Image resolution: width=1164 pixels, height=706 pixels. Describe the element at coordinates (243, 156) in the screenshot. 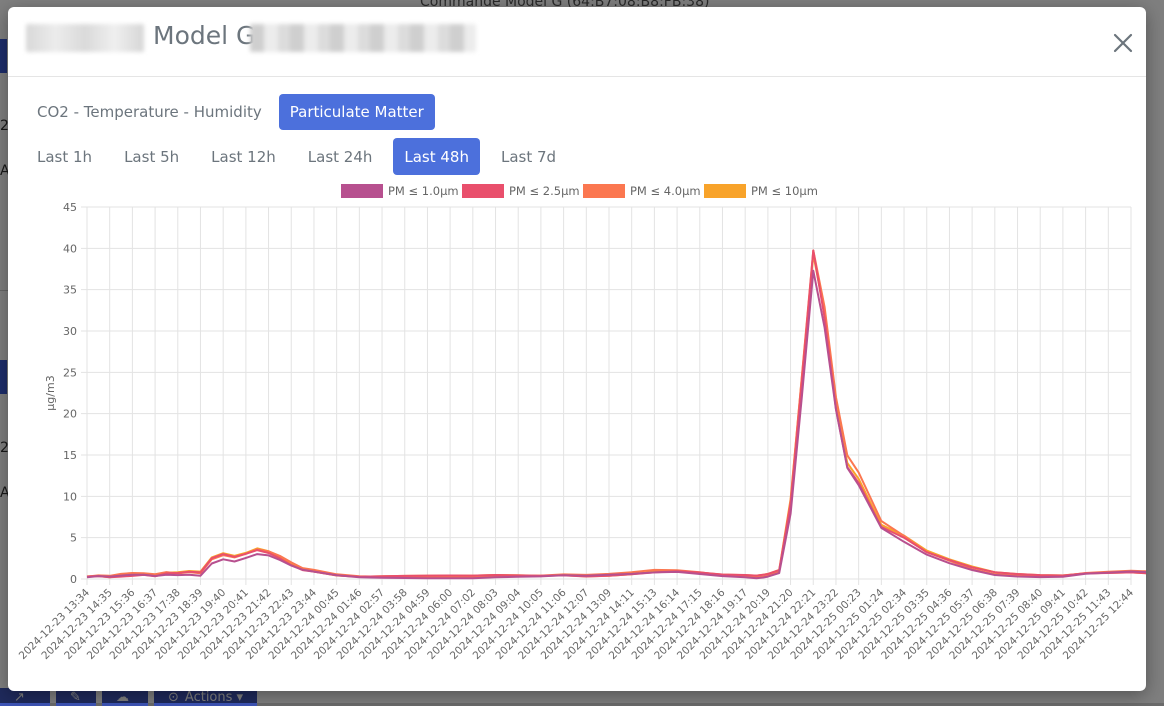

I see `range-last-12h: Last 12h` at that location.